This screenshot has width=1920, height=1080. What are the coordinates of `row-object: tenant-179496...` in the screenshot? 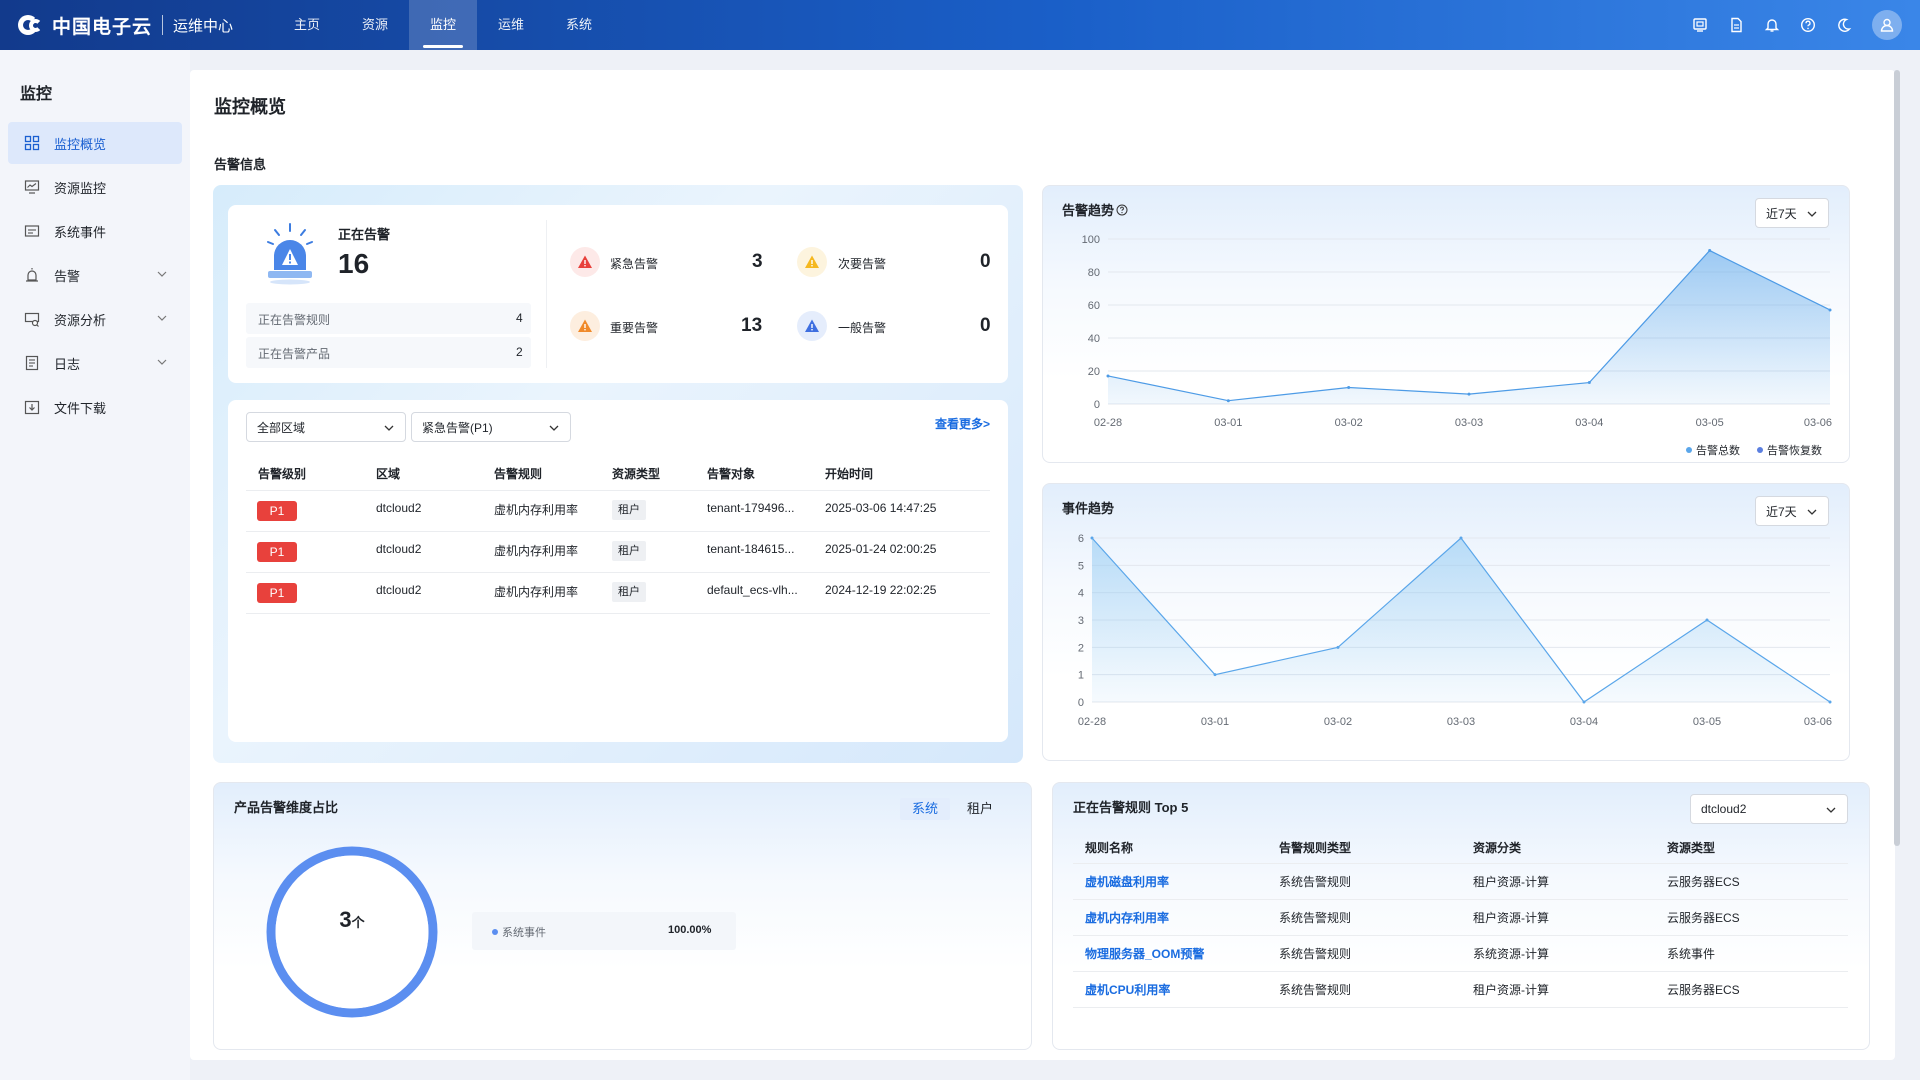 It's located at (751, 508).